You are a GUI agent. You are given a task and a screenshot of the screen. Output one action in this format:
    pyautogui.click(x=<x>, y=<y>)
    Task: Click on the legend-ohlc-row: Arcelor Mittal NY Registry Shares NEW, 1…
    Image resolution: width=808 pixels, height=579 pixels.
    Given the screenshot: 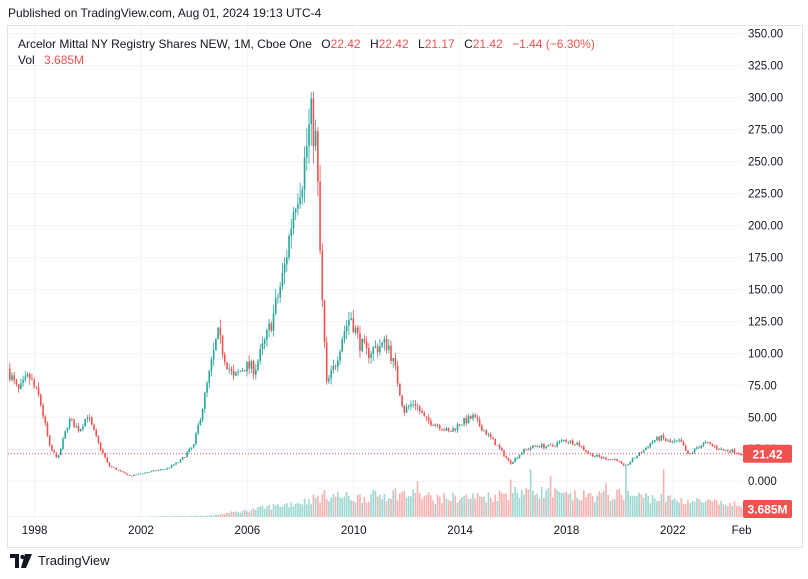 What is the action you would take?
    pyautogui.click(x=306, y=44)
    